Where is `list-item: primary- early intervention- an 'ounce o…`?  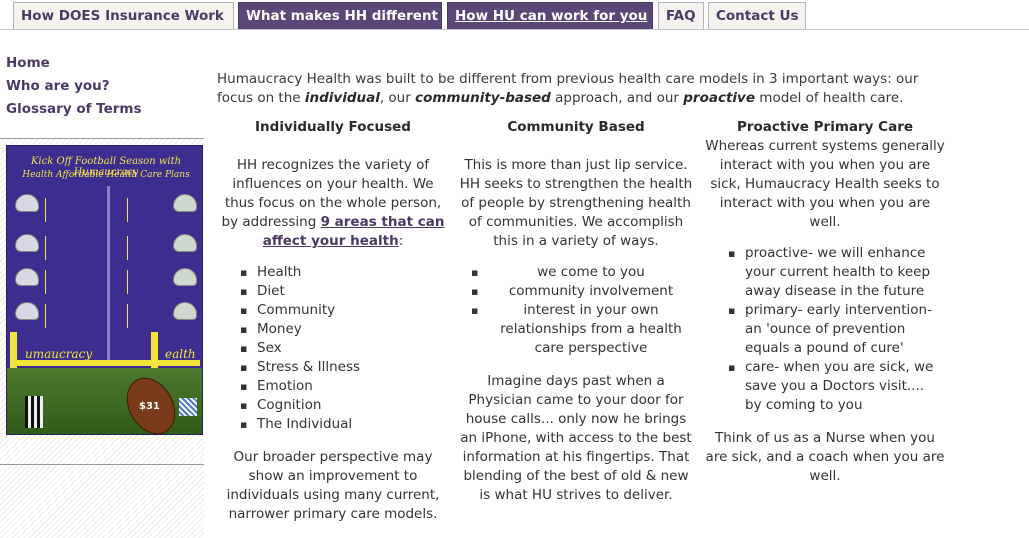 list-item: primary- early intervention- an 'ounce o… is located at coordinates (834, 329).